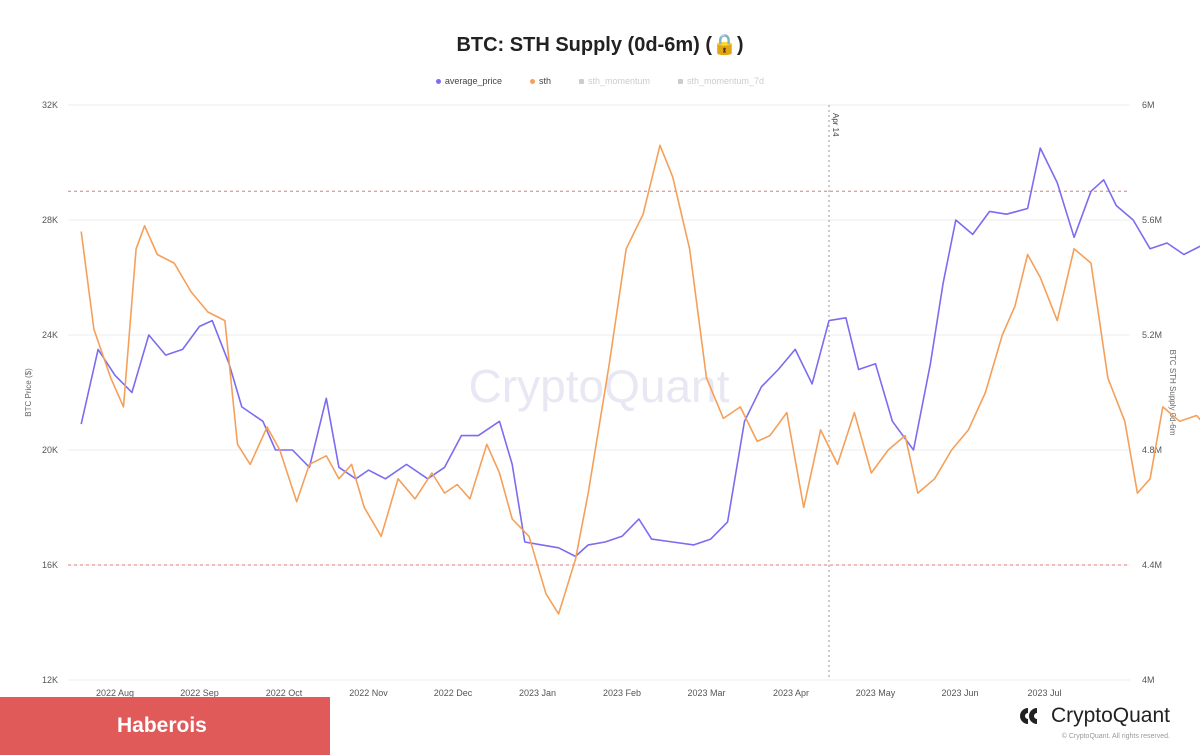  I want to click on source-badge: Haberois, so click(165, 726).